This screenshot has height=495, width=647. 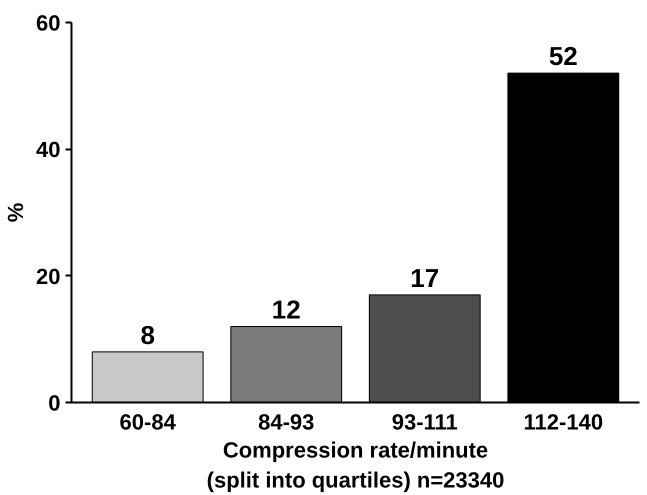 What do you see at coordinates (48, 23) in the screenshot?
I see `y-tick-label: 60` at bounding box center [48, 23].